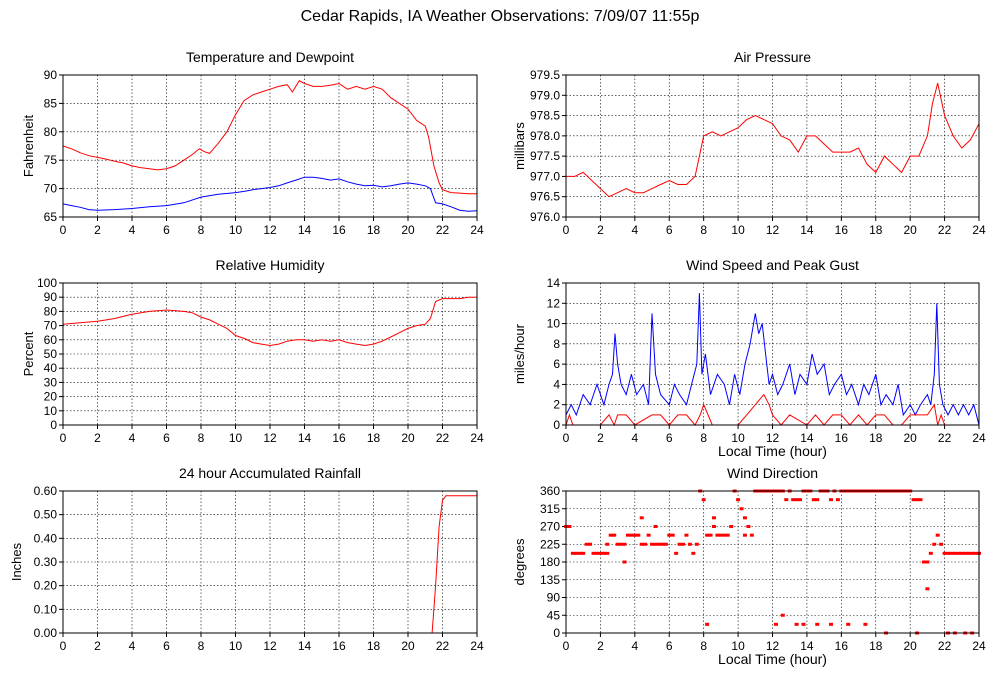 The image size is (1000, 680). I want to click on chart-title: Air Pressure, so click(772, 57).